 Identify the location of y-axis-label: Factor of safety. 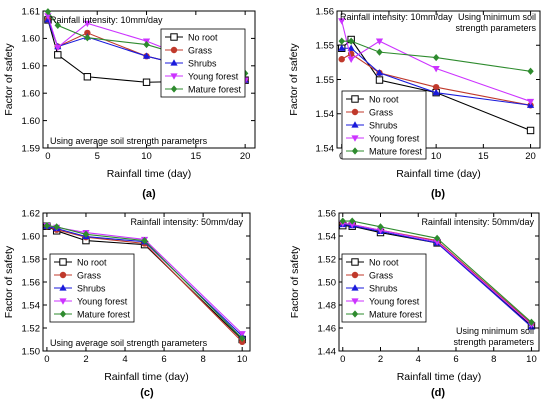
(9, 281).